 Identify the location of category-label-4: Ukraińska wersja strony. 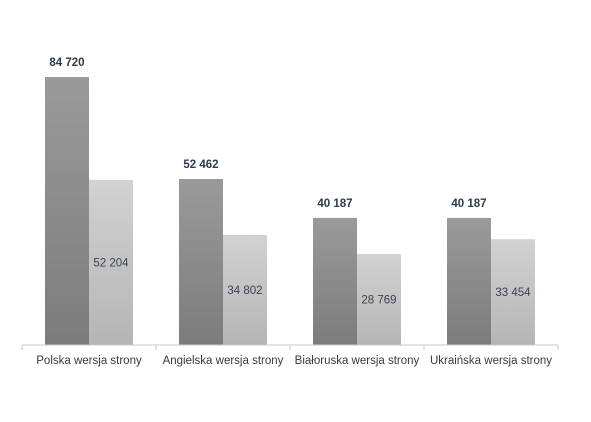
(491, 361).